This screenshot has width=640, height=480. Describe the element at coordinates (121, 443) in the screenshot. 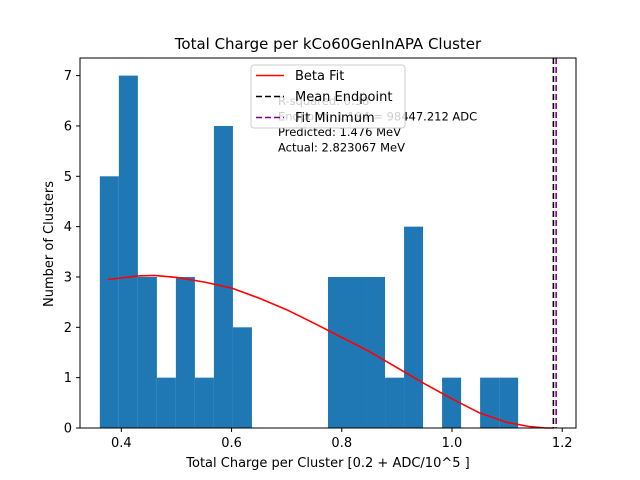

I see `x-tick-label: 0.4` at that location.